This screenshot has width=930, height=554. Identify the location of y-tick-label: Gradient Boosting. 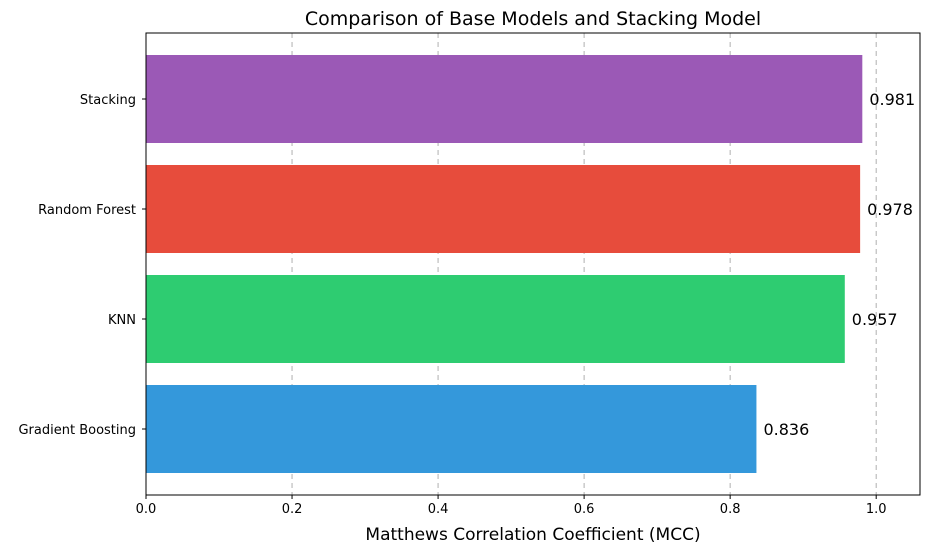
(77, 430).